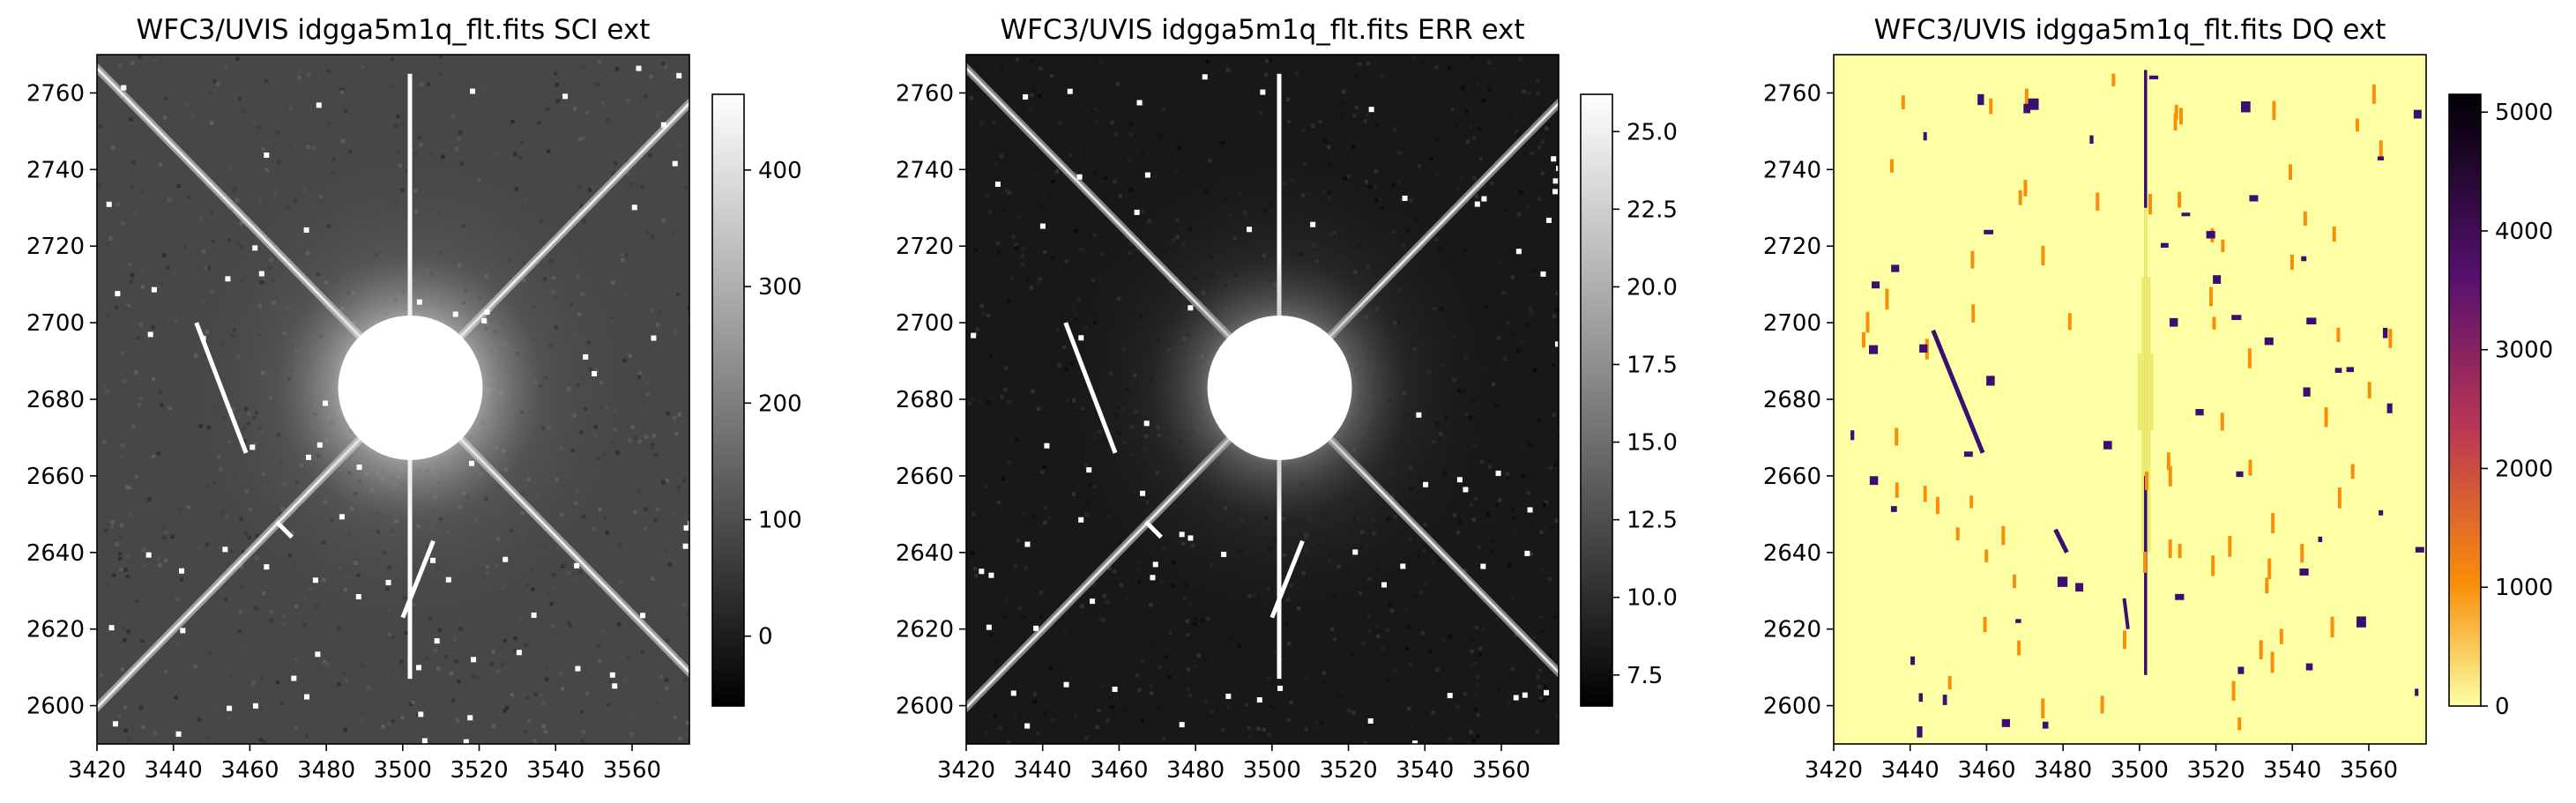 This screenshot has height=803, width=2576. What do you see at coordinates (364, 764) in the screenshot?
I see `sci-x-axis: 3420 3440 3460 3480 3500 3520 3540 3560` at bounding box center [364, 764].